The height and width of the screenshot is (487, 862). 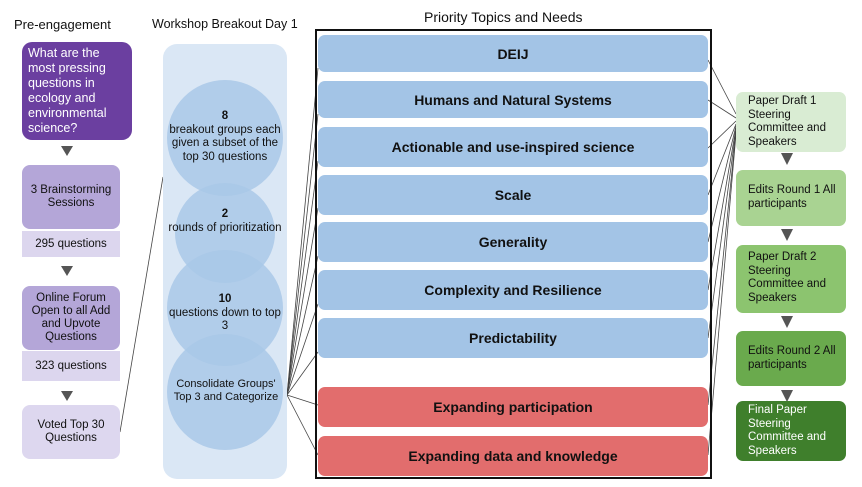 I want to click on workshop-step-3-num: 10, so click(x=225, y=299).